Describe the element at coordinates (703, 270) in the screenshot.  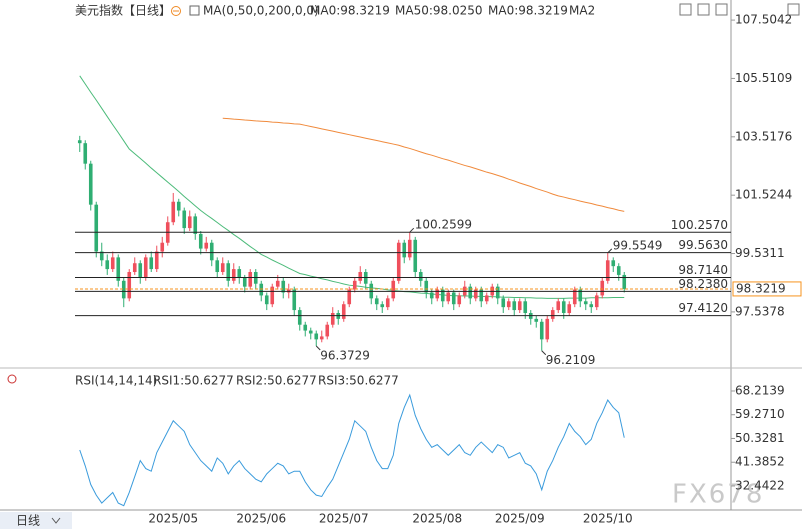
I see `level-label: 98.7140` at that location.